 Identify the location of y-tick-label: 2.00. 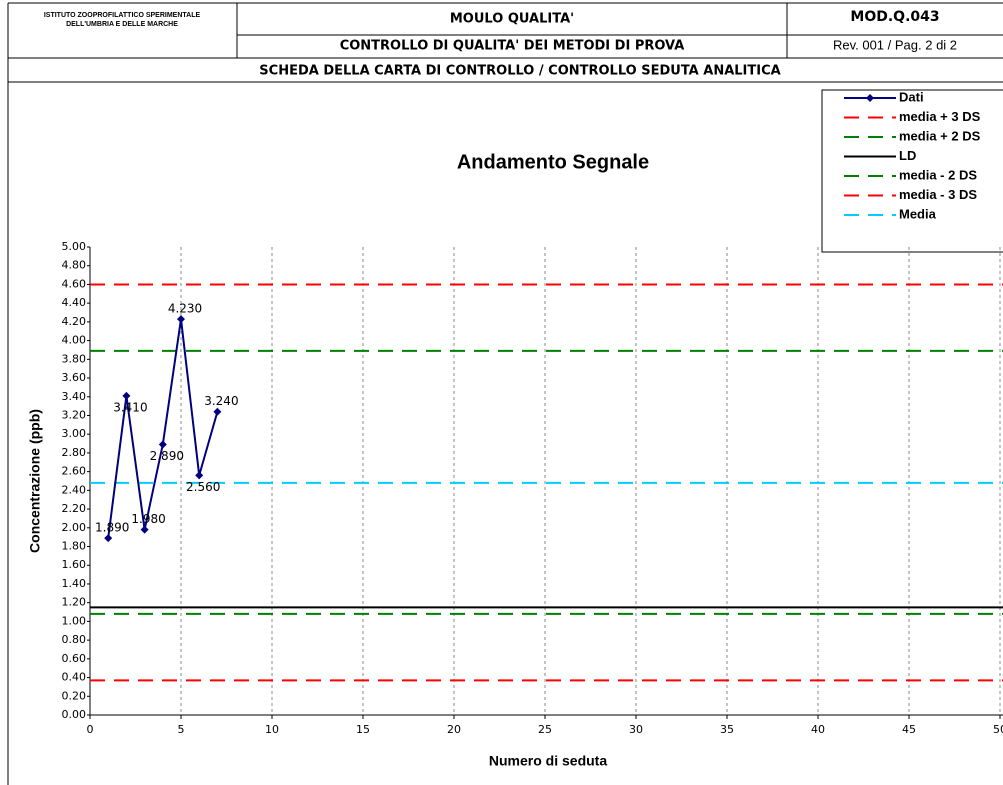
(74, 527).